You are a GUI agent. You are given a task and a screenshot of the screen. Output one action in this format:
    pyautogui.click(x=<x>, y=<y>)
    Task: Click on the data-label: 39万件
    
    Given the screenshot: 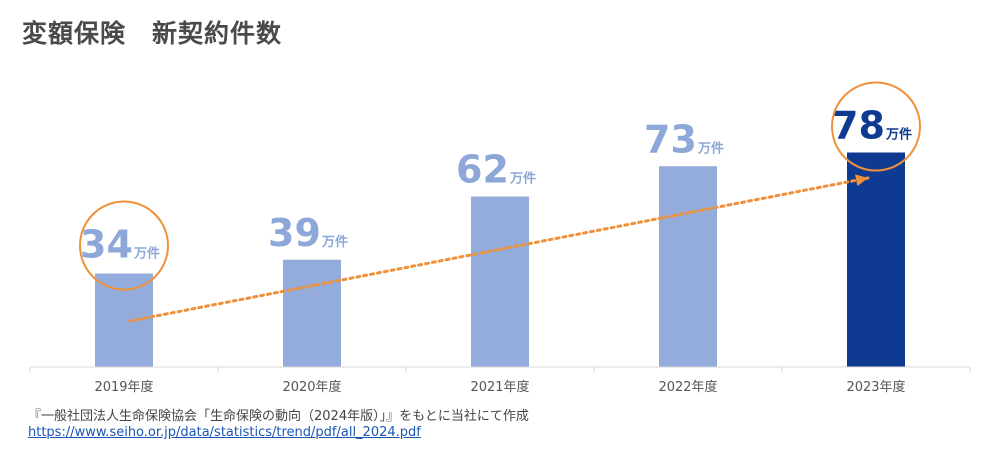 What is the action you would take?
    pyautogui.click(x=308, y=233)
    